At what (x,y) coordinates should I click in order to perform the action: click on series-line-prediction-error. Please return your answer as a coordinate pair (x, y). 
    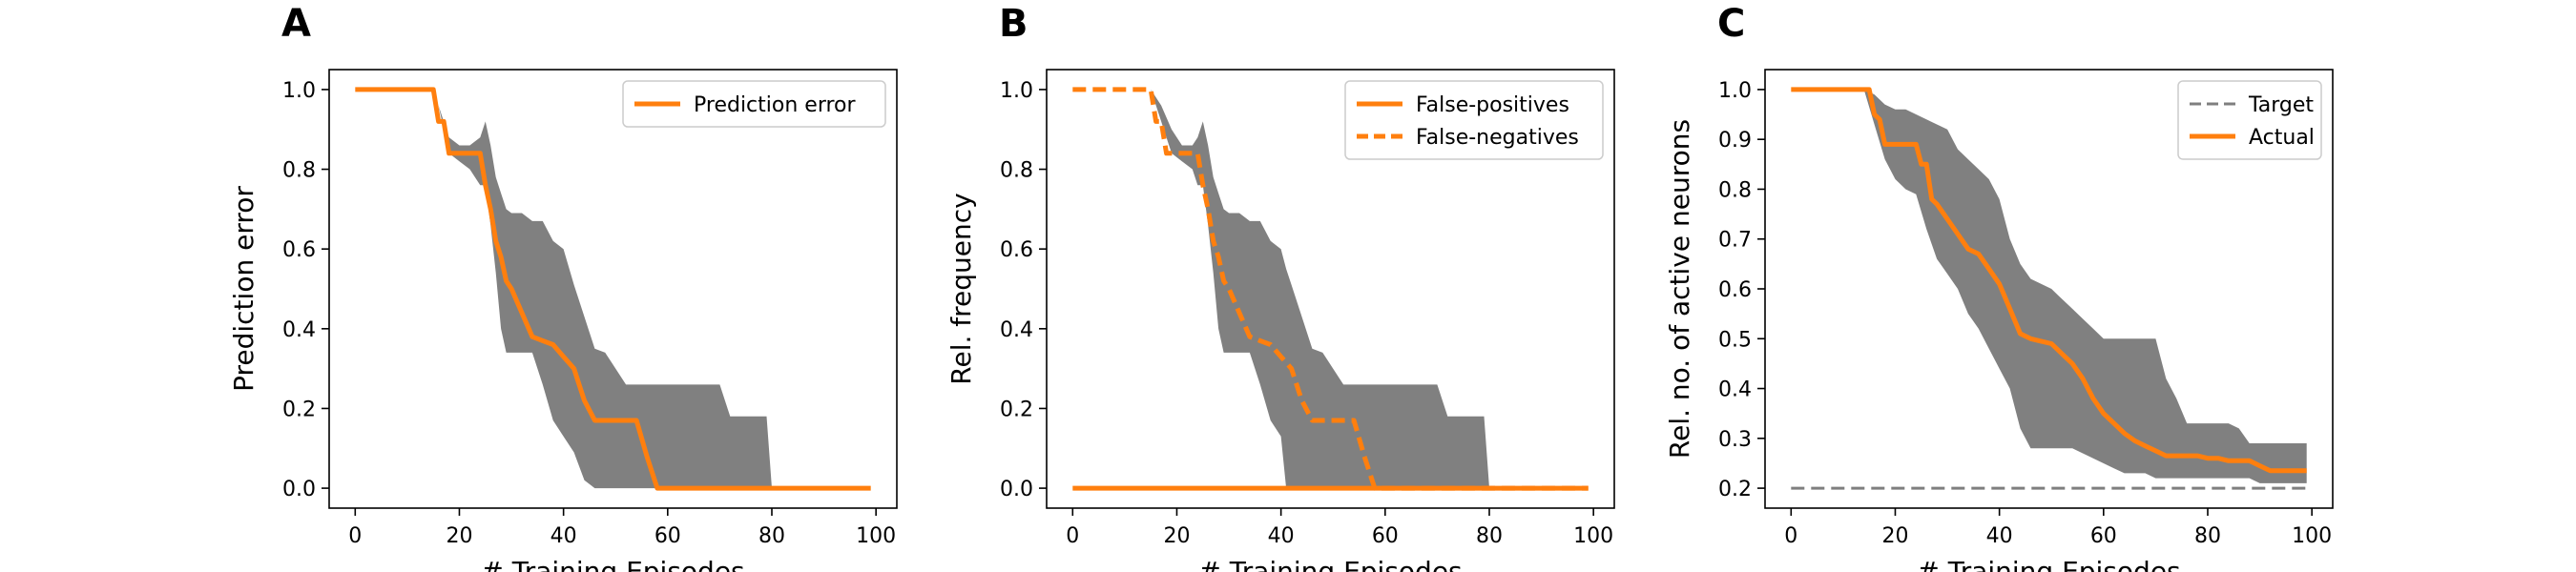
    Looking at the image, I should click on (613, 289).